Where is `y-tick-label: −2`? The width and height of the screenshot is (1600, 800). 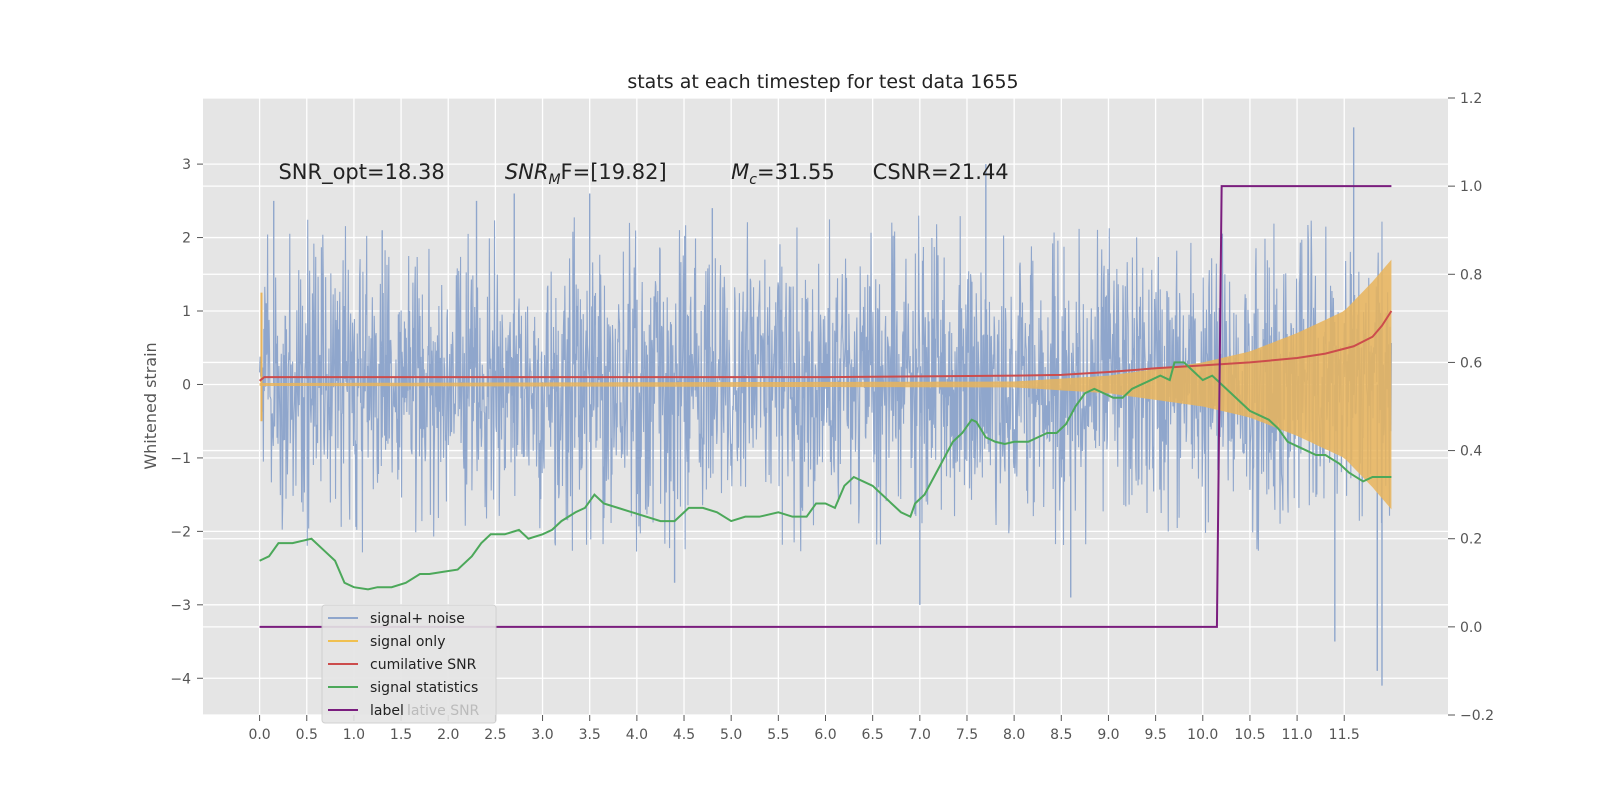
y-tick-label: −2 is located at coordinates (180, 532).